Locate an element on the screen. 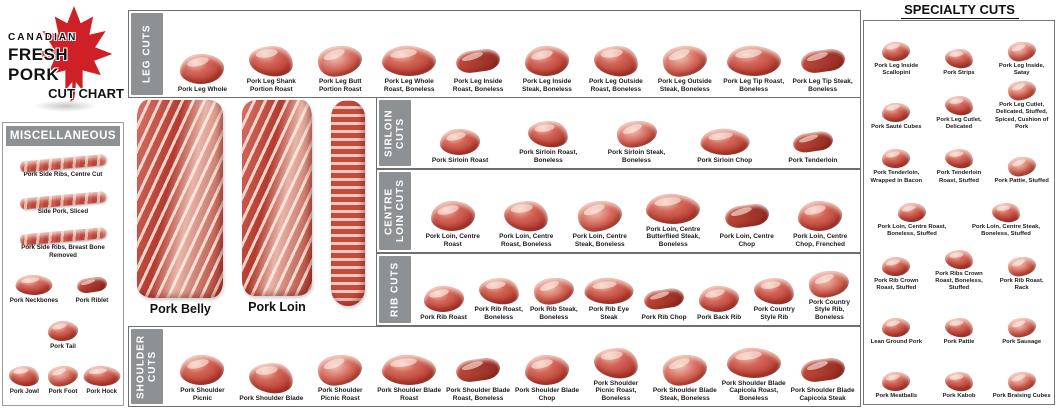  cut-item: Pork Leg Inside Scallopini is located at coordinates (896, 59).